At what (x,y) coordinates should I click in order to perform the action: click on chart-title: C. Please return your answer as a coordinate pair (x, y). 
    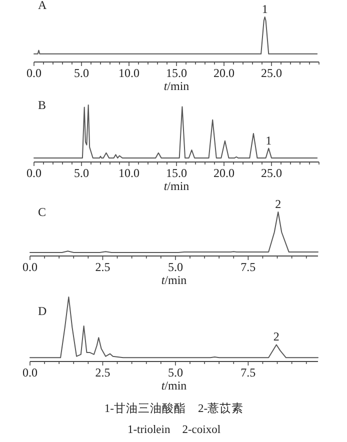
    Looking at the image, I should click on (42, 212).